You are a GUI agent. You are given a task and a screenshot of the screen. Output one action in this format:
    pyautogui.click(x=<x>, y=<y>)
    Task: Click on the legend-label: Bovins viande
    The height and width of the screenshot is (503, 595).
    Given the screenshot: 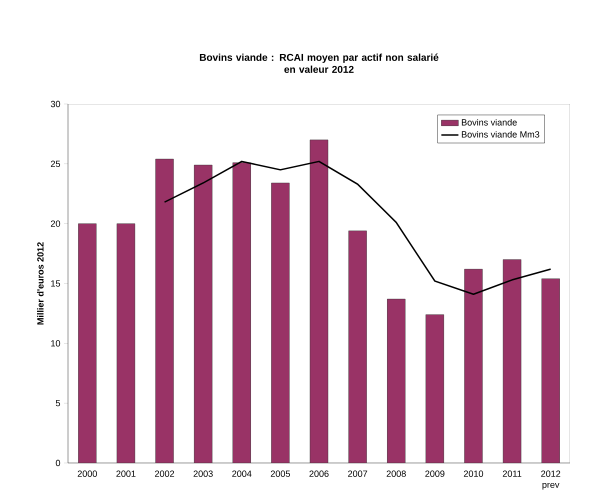 What is the action you would take?
    pyautogui.click(x=489, y=122)
    